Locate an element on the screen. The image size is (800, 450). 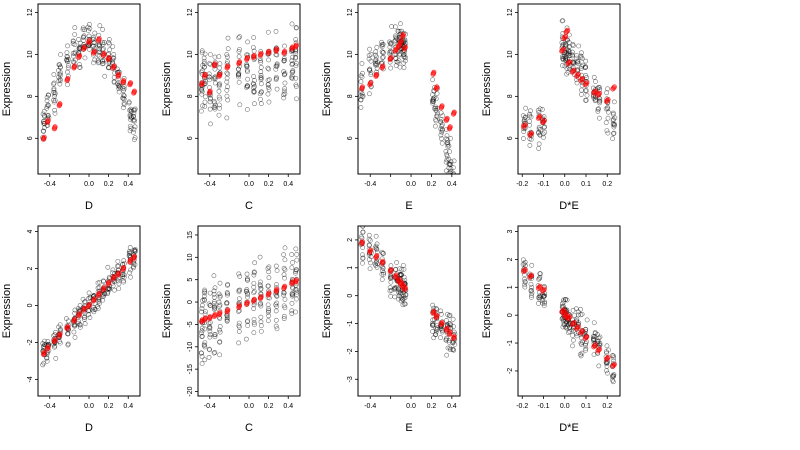
points-layer is located at coordinates (248, 74).